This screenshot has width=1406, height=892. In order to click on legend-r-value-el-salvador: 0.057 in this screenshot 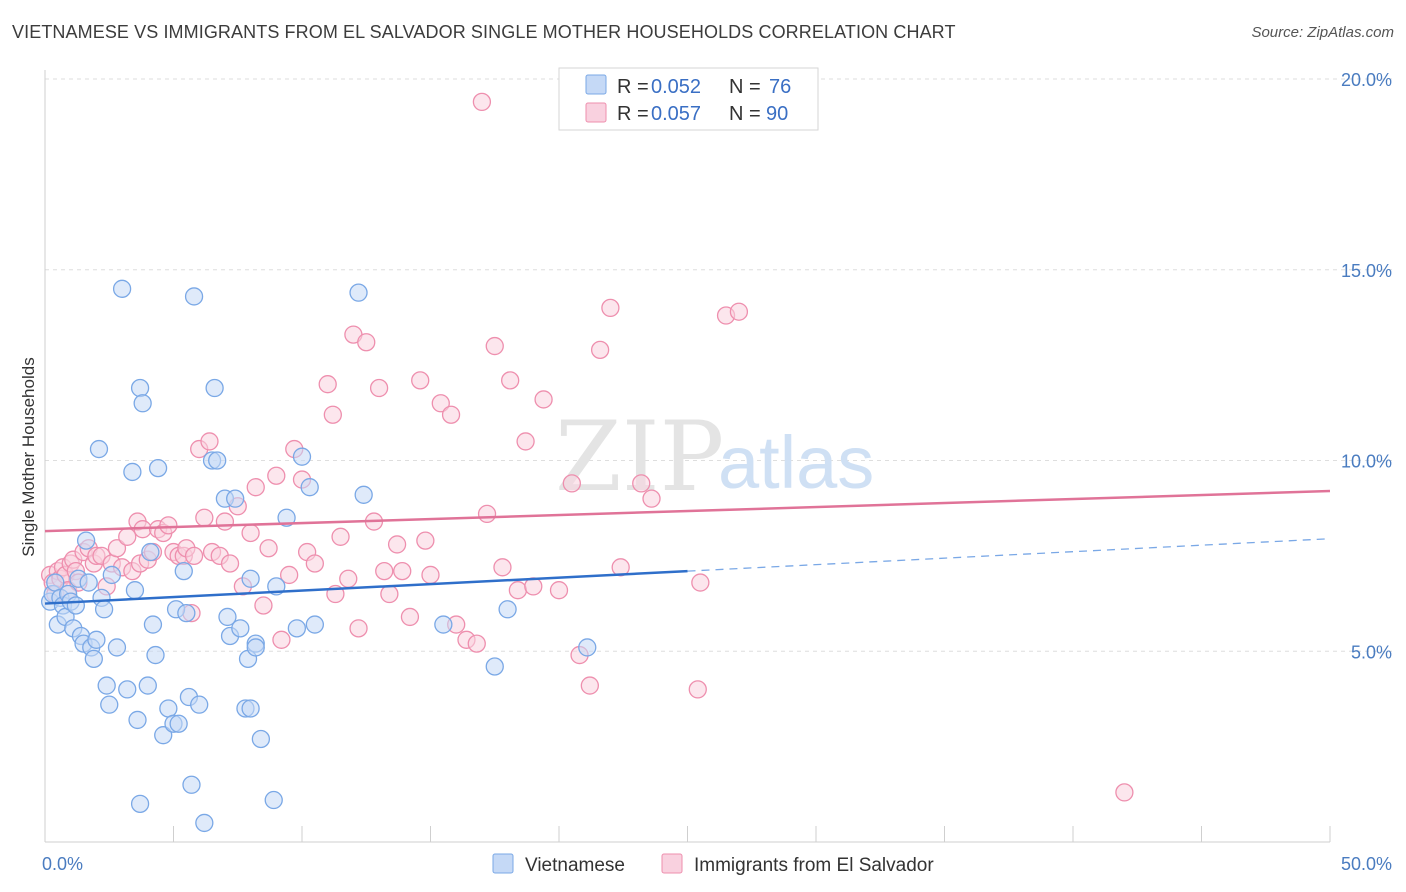, I will do `click(676, 114)`.